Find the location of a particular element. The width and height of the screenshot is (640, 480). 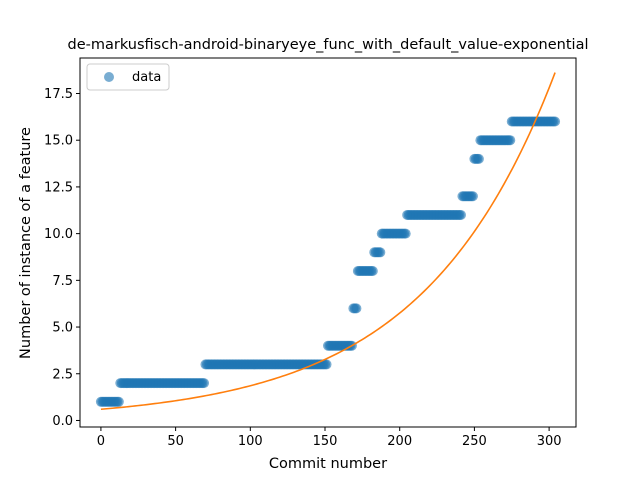

legend-data-marker is located at coordinates (109, 77).